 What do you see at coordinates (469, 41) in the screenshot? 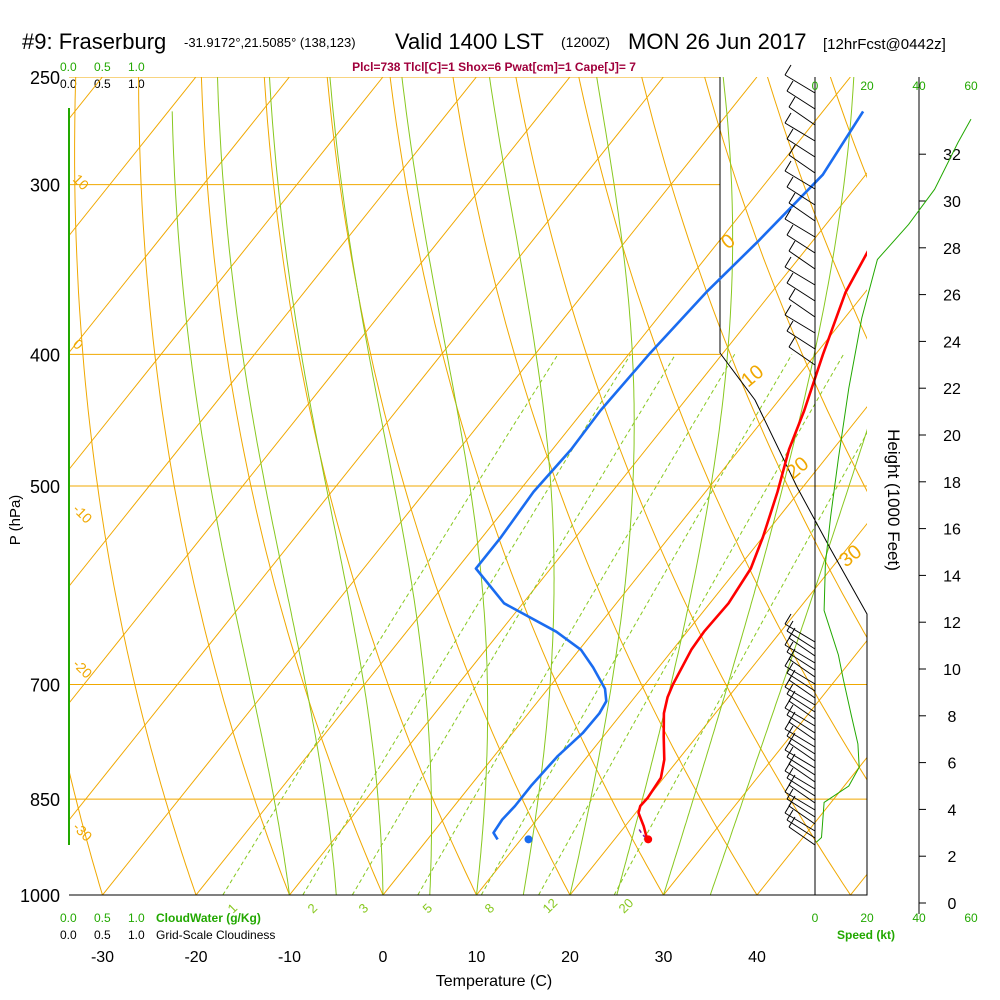
I see `valid-time: Valid 1400 LST` at bounding box center [469, 41].